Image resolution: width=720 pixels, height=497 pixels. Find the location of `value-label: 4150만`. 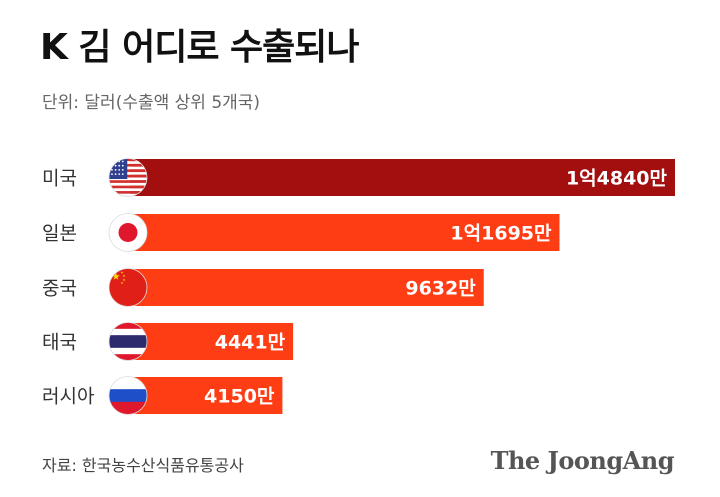

value-label: 4150만 is located at coordinates (239, 397).